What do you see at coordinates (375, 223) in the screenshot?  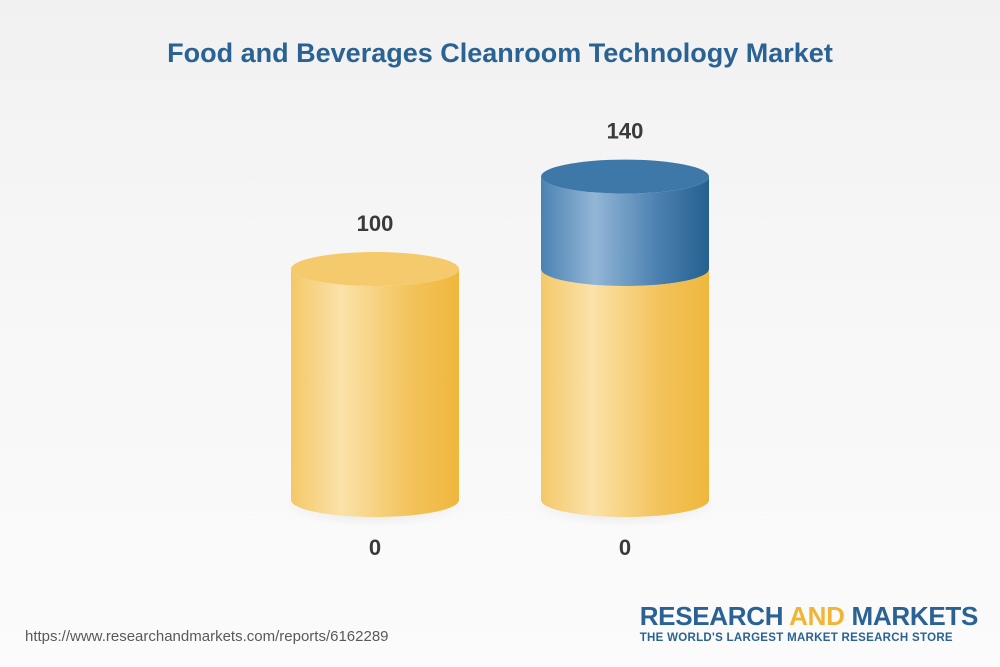 I see `bar-value-label: 100` at bounding box center [375, 223].